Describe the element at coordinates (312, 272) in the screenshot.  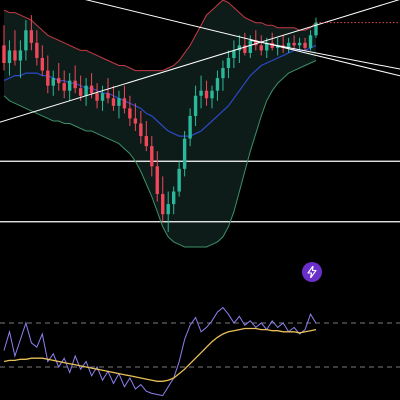
I see `flash-button` at that location.